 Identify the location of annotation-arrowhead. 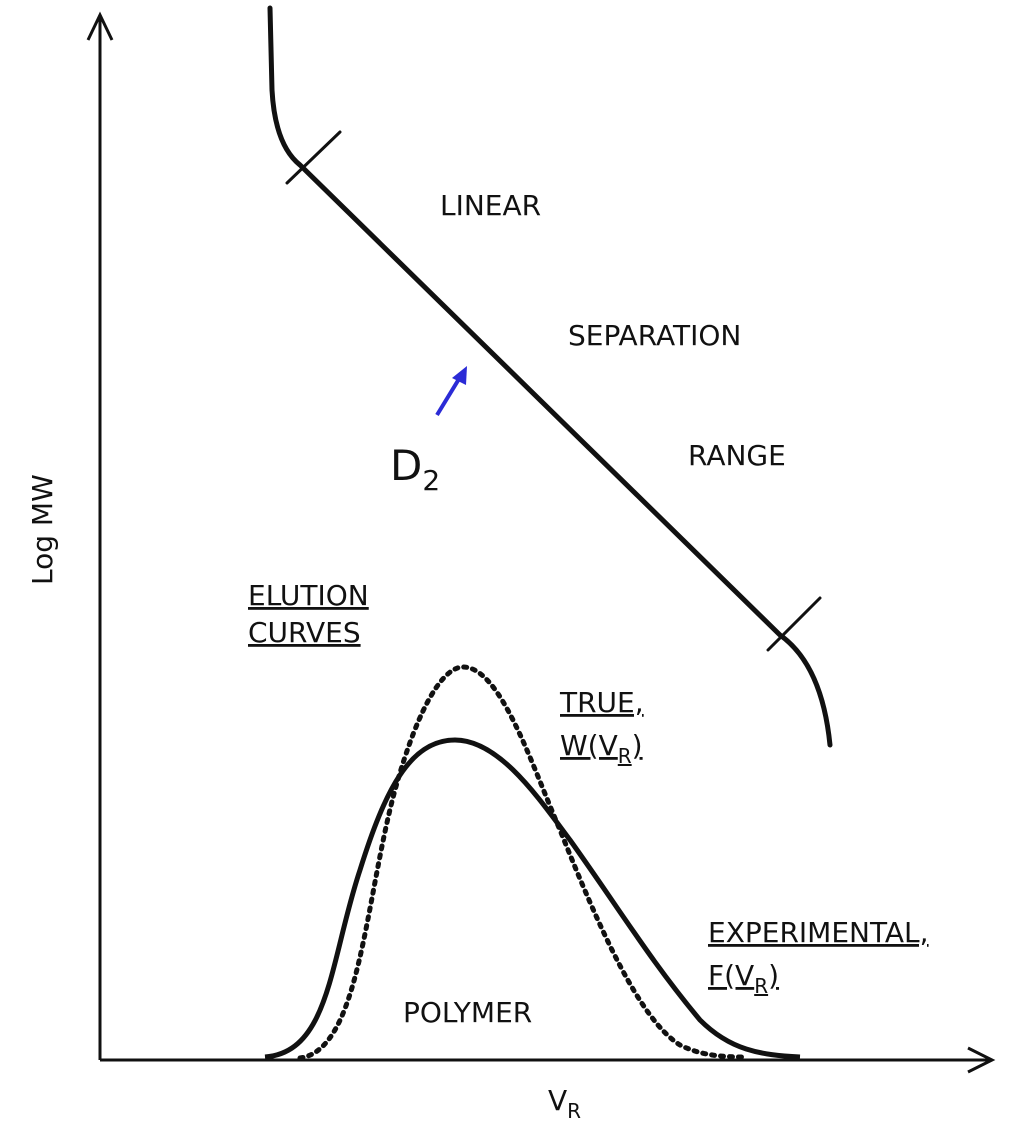
(459, 375).